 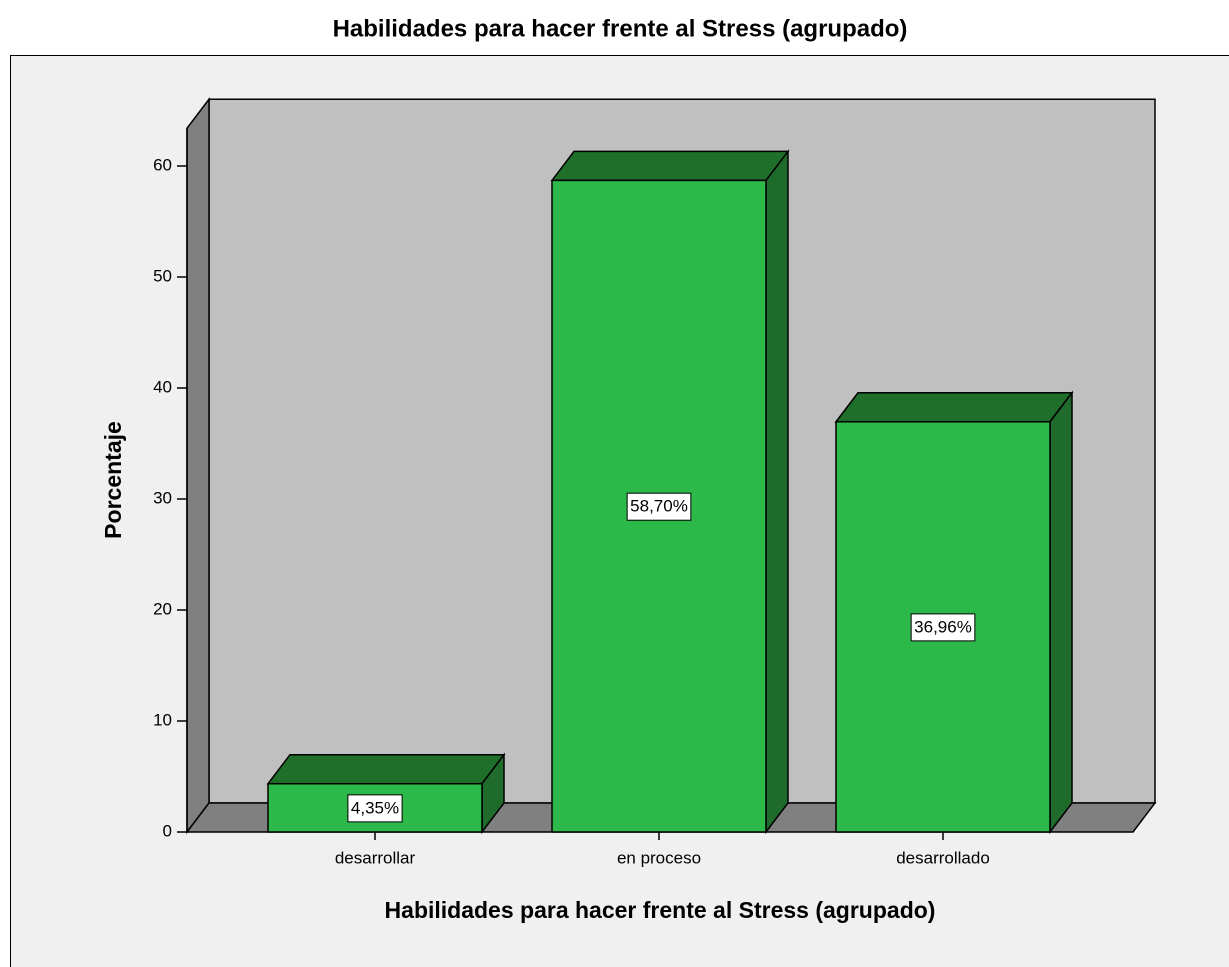 I want to click on y-tick-label: 0, so click(x=167, y=830).